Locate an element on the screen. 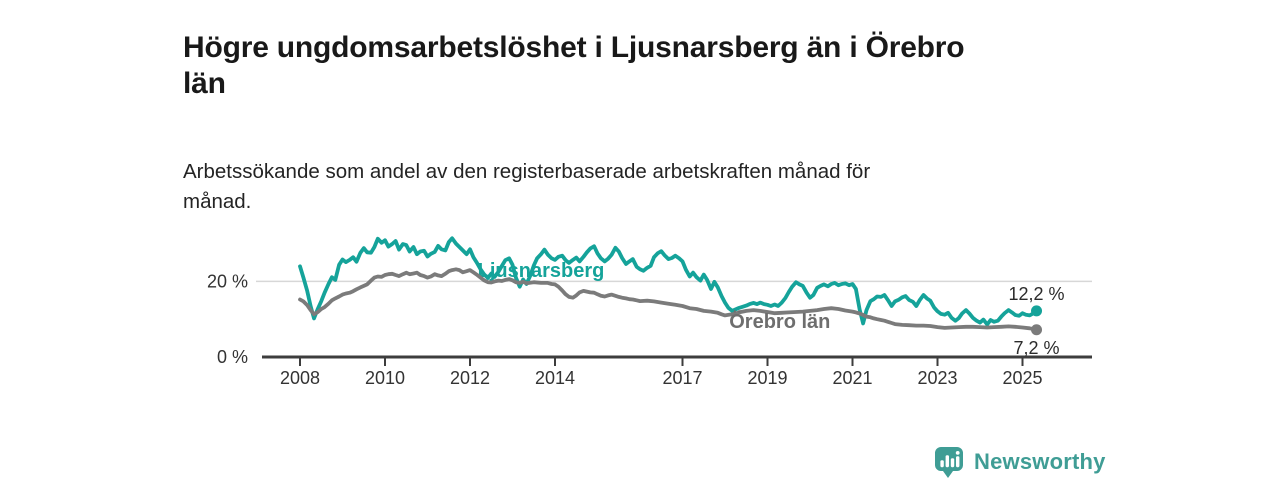 The height and width of the screenshot is (480, 1280). x-tick-label-2014: 2014 is located at coordinates (555, 378).